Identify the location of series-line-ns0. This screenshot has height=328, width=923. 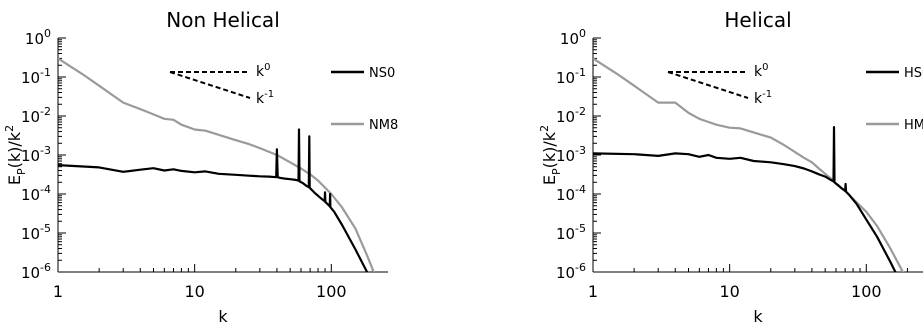
(213, 200).